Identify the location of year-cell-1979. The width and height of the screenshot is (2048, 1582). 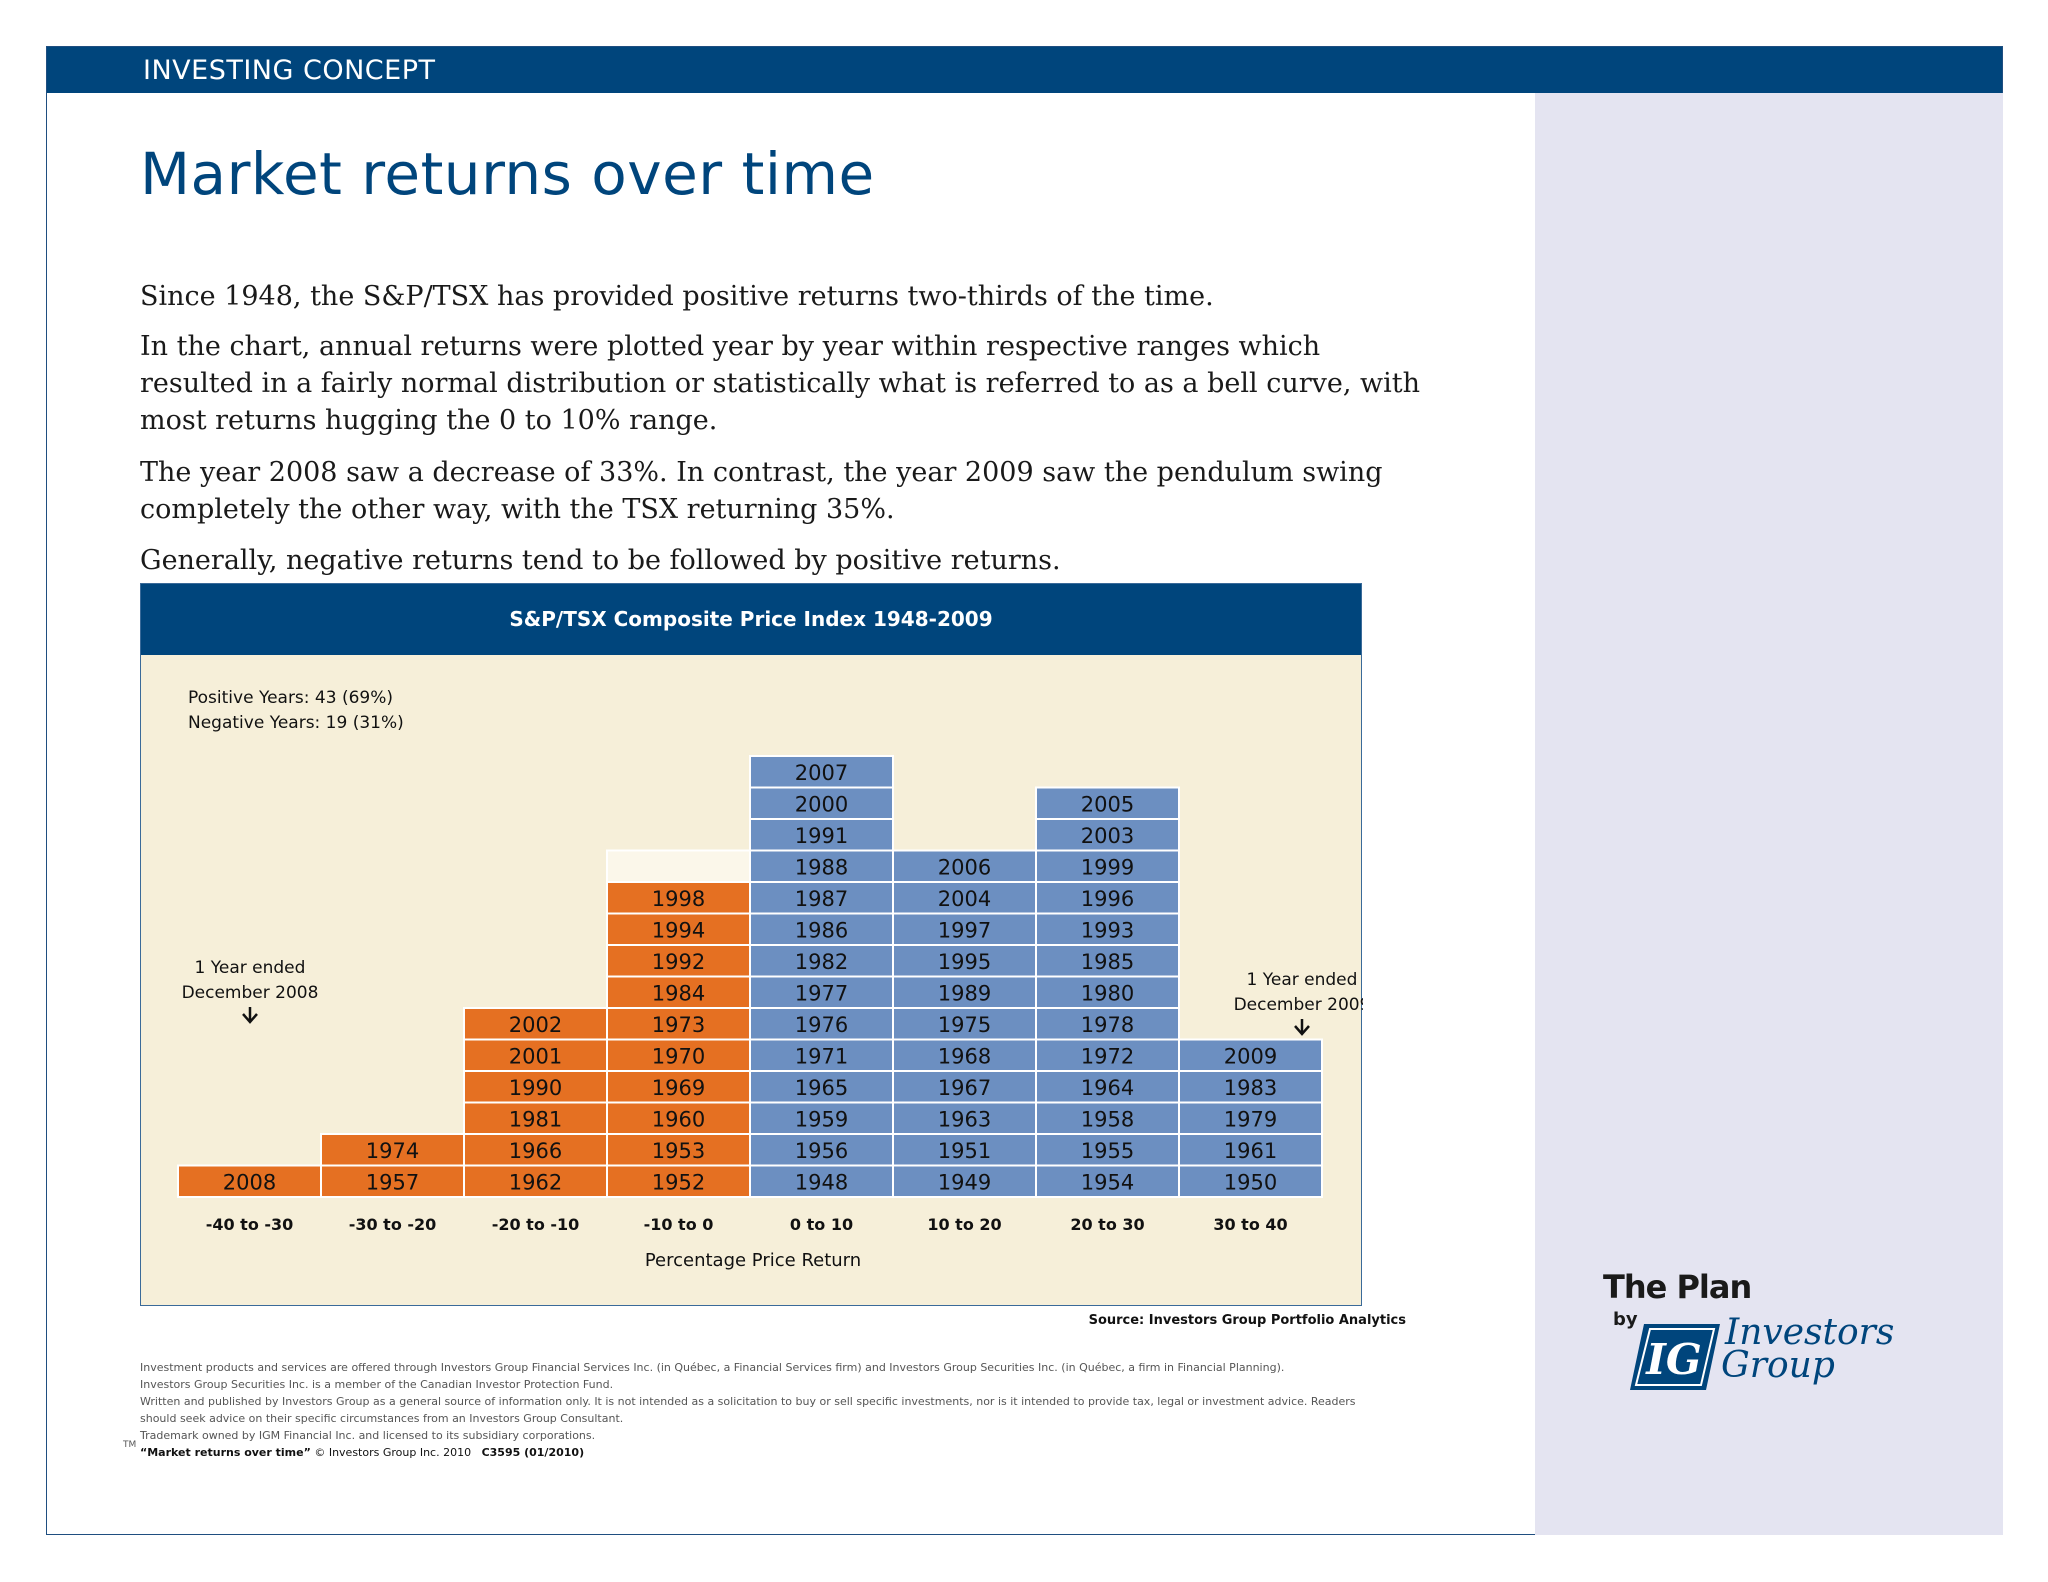
(1250, 1118).